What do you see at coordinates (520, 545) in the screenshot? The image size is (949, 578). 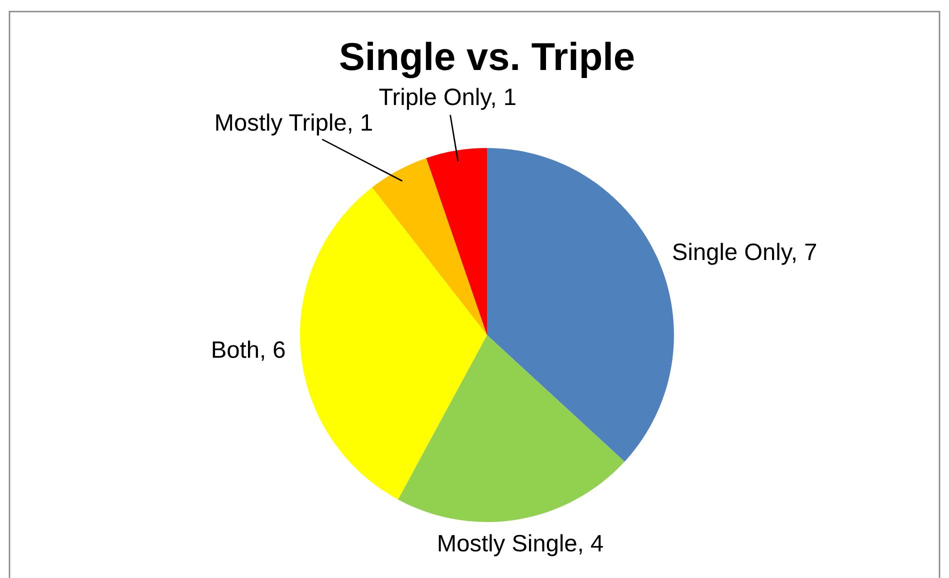 I see `slice-label: Mostly Single, 4` at bounding box center [520, 545].